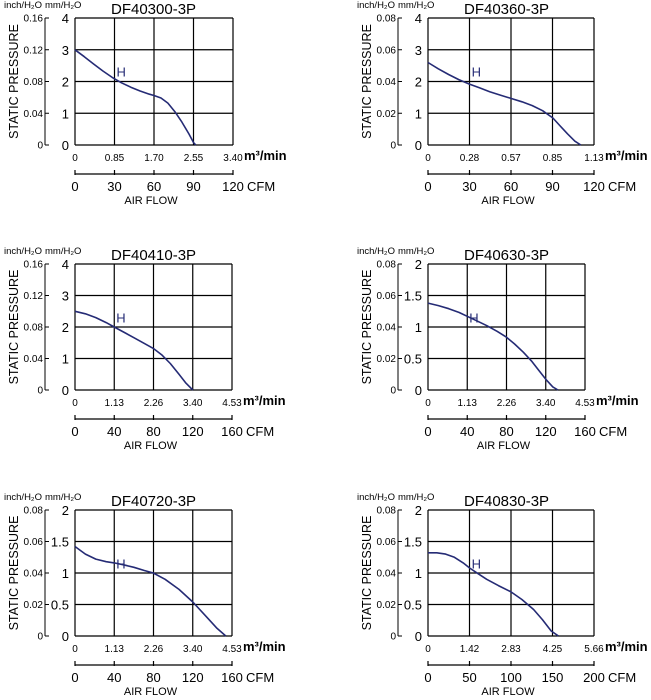 Image resolution: width=651 pixels, height=700 pixels. I want to click on cfm-tick-label: 60, so click(511, 186).